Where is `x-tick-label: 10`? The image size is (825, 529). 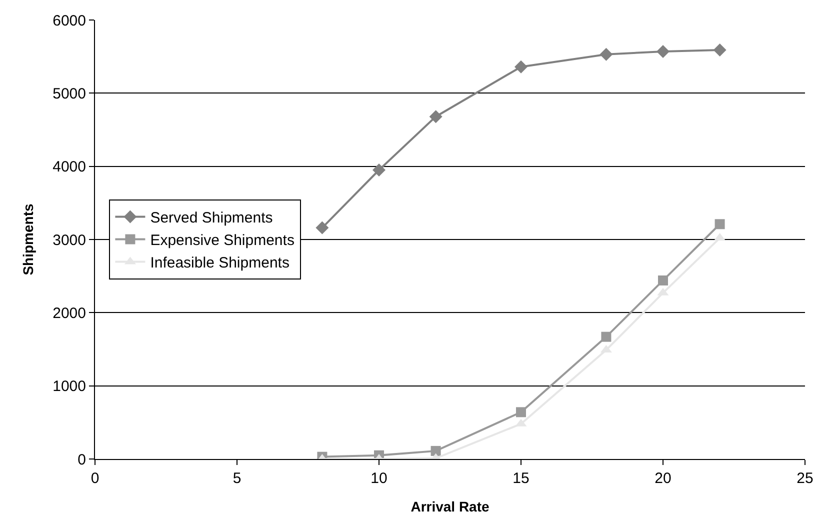
x-tick-label: 10 is located at coordinates (379, 478).